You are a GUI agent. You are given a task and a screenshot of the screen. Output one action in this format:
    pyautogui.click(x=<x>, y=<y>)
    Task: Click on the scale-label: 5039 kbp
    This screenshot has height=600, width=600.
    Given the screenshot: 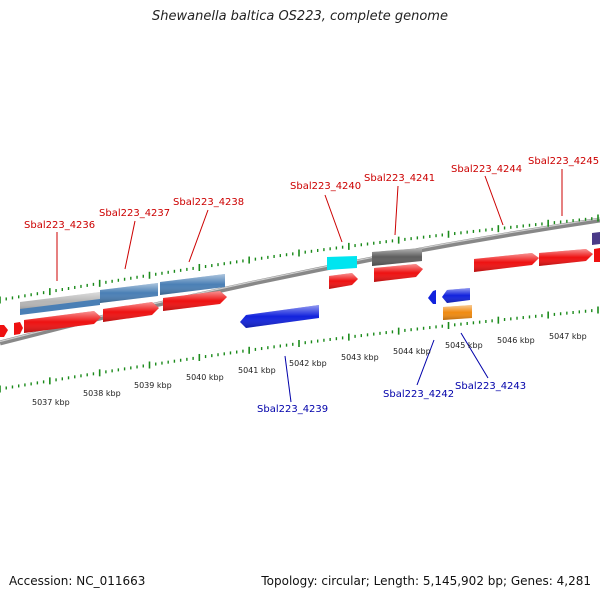 What is the action you would take?
    pyautogui.click(x=153, y=385)
    